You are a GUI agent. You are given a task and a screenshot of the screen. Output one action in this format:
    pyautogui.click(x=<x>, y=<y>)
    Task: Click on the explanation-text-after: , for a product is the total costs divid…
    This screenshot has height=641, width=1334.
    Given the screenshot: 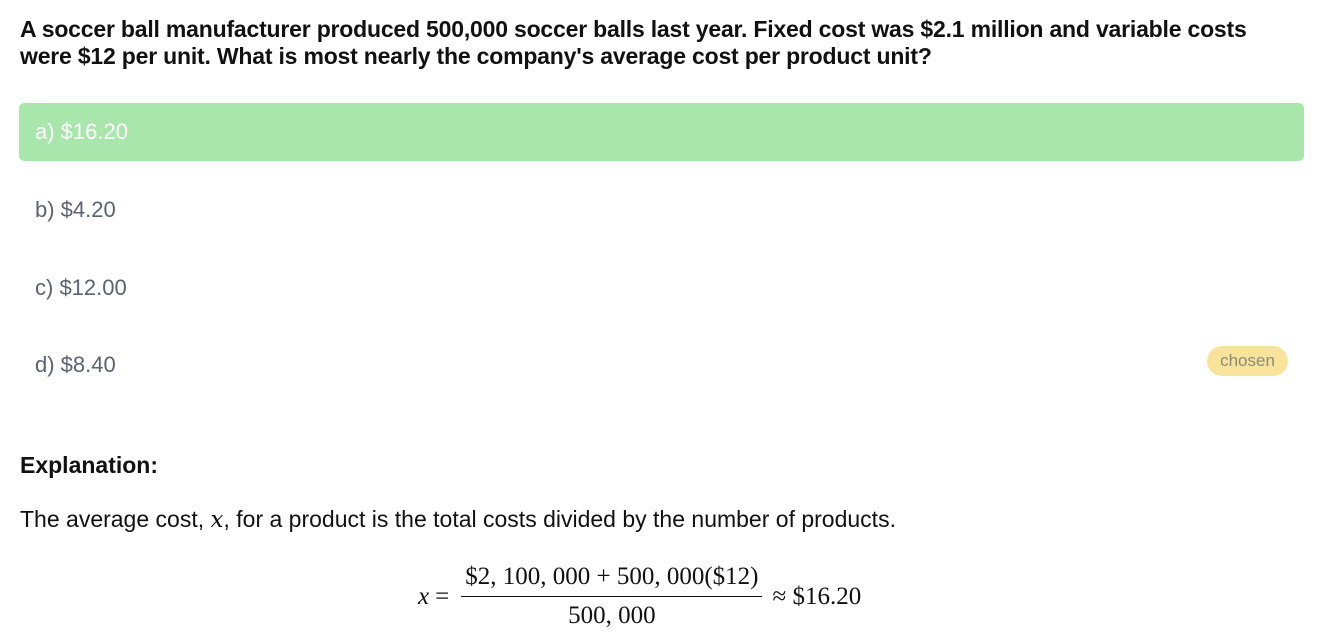 What is the action you would take?
    pyautogui.click(x=559, y=519)
    